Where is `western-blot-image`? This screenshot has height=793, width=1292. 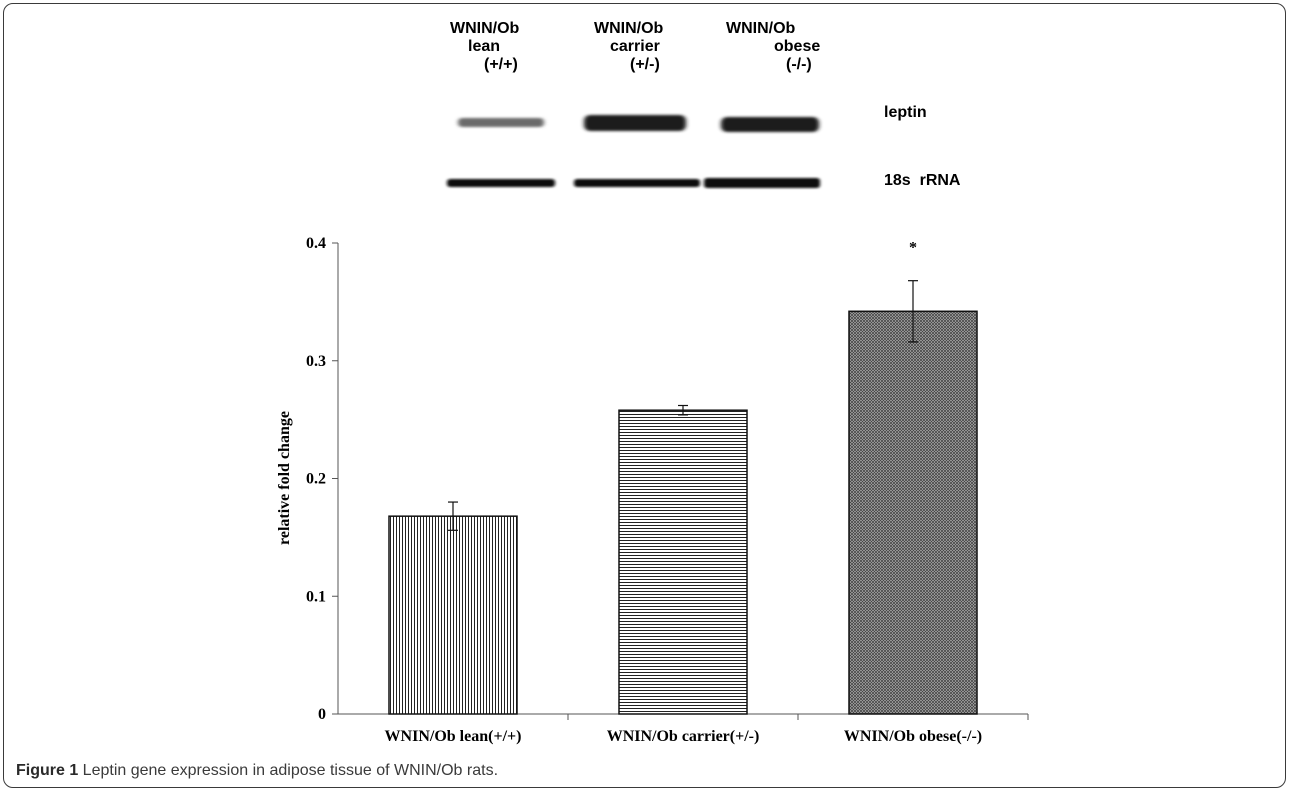
western-blot-image is located at coordinates (633, 151).